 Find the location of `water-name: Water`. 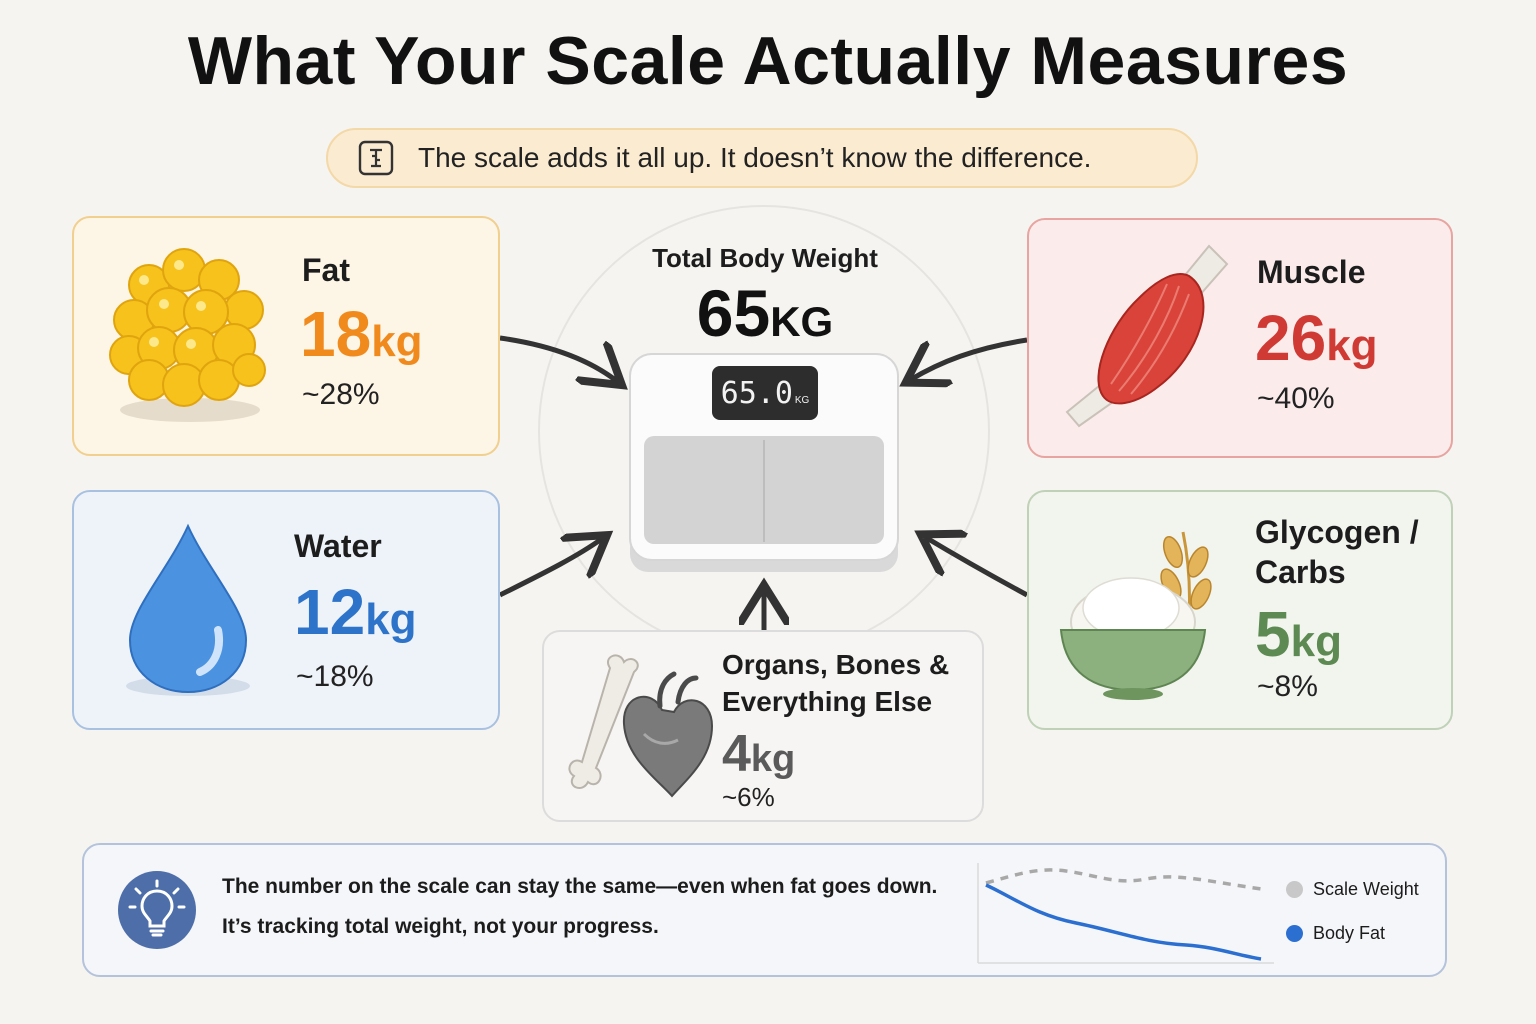

water-name: Water is located at coordinates (338, 546).